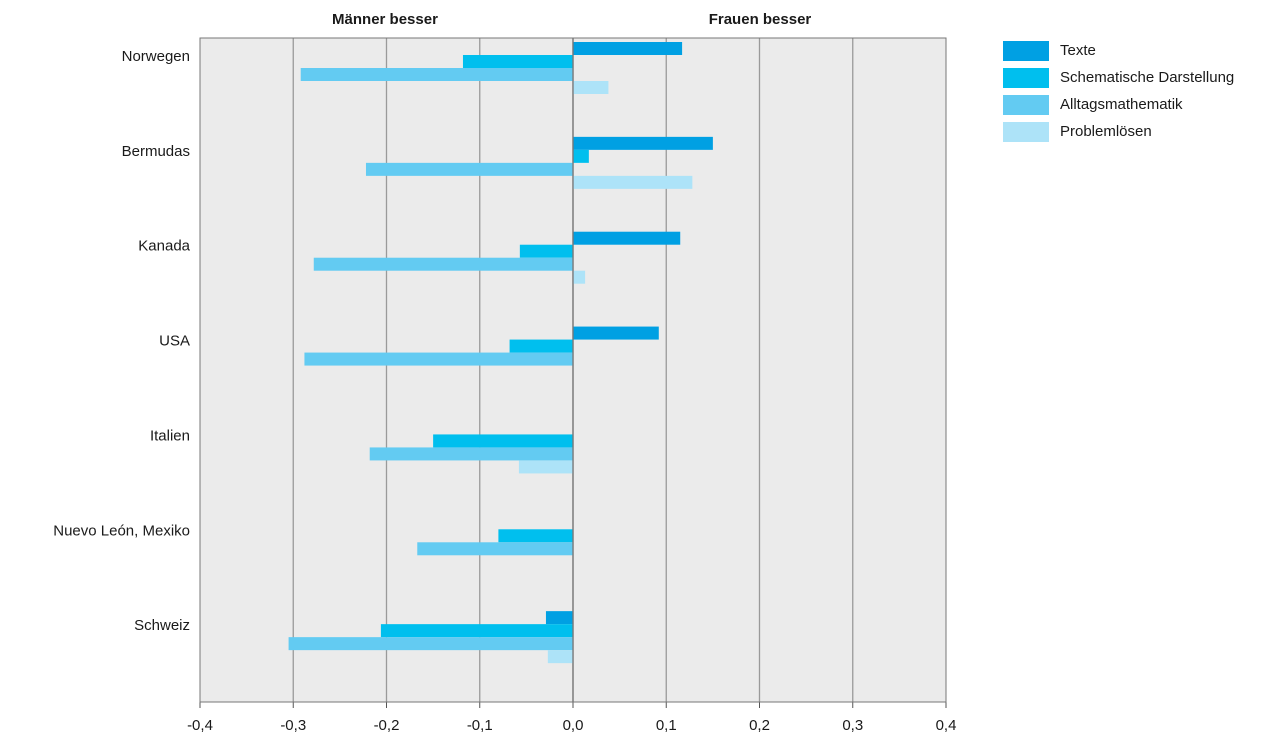  Describe the element at coordinates (156, 151) in the screenshot. I see `category-label: Bermudas` at that location.